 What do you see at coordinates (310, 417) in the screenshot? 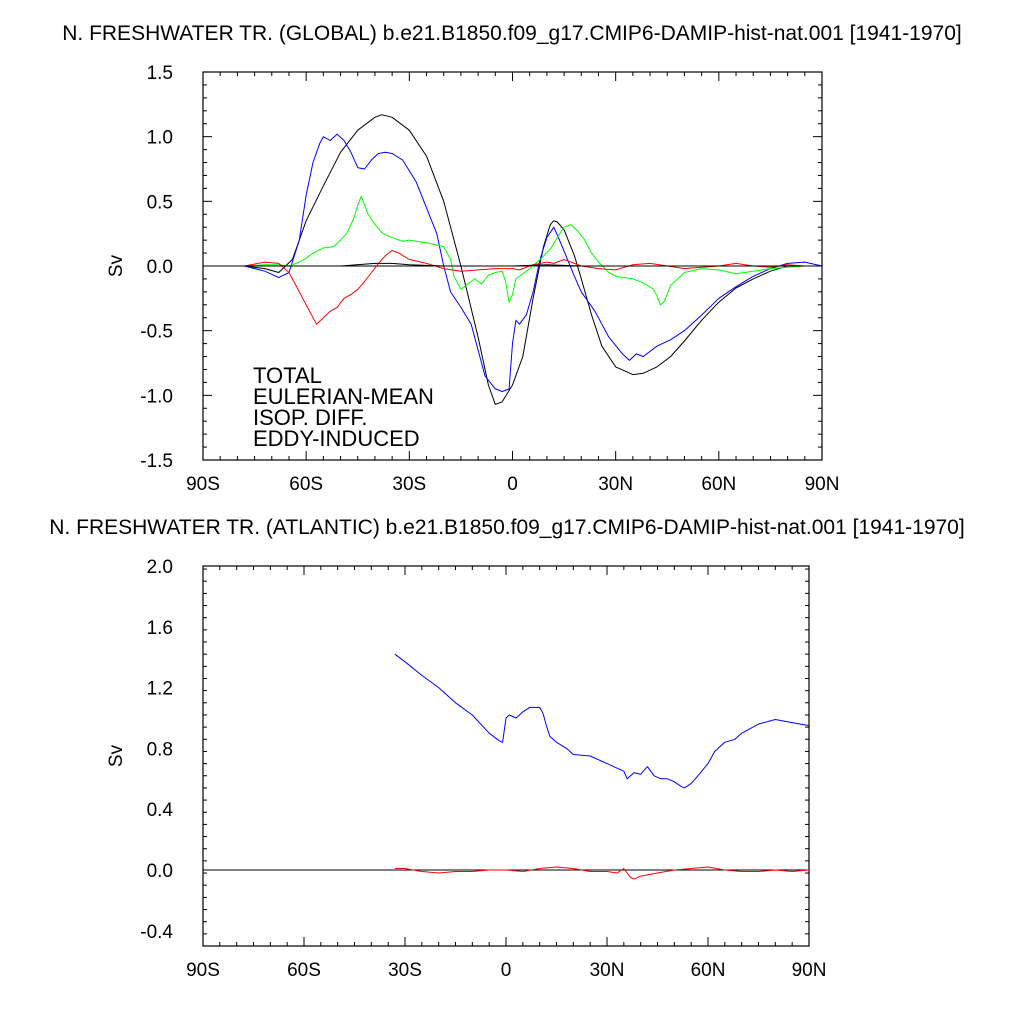
I see `legend-entry-isop-diff: ISOP. DIFF.` at bounding box center [310, 417].